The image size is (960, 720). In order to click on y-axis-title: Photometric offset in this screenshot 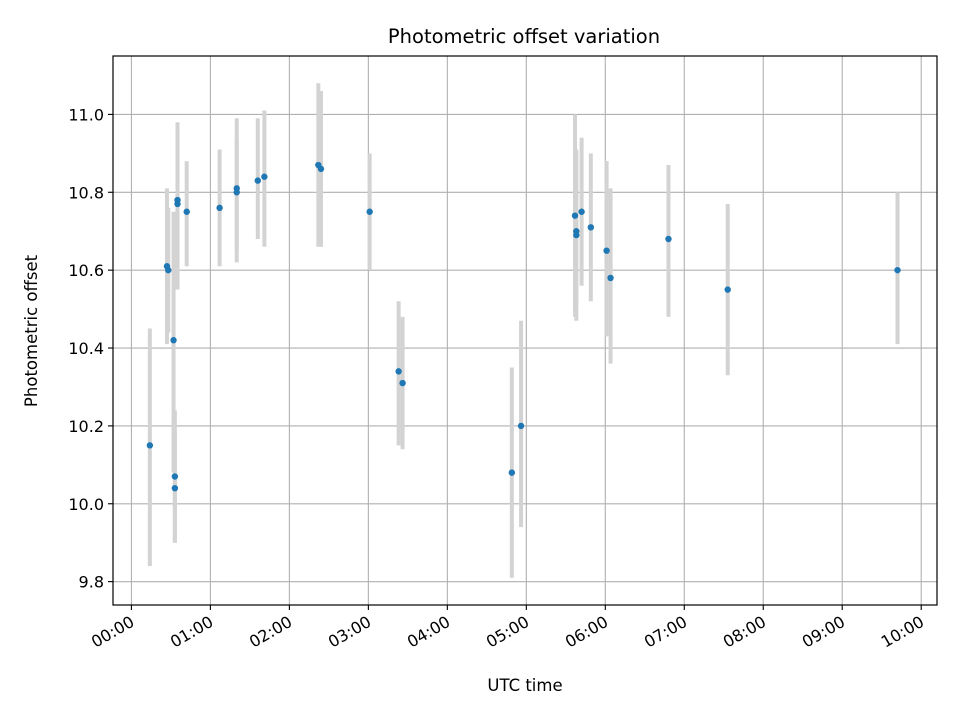, I will do `click(31, 330)`.